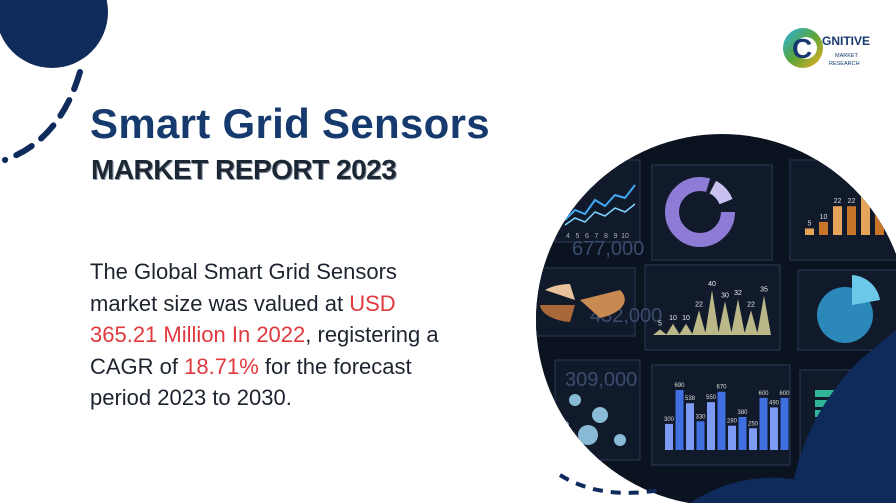 This screenshot has height=503, width=896. I want to click on text-segment: , registering a, so click(372, 334).